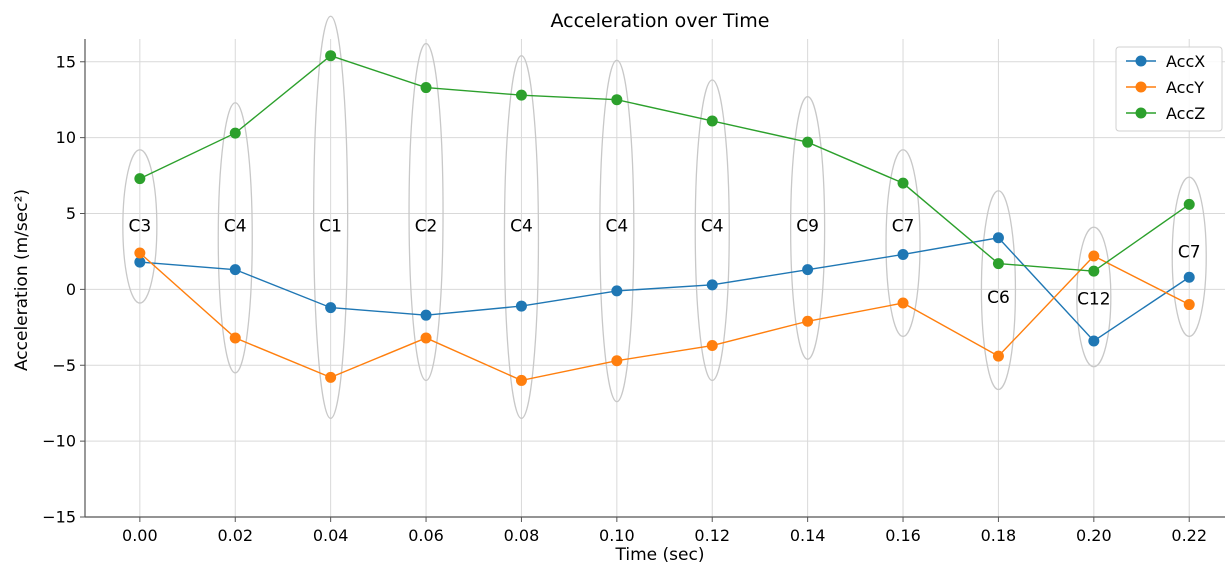 The width and height of the screenshot is (1225, 566). Describe the element at coordinates (1185, 113) in the screenshot. I see `legend-label-accz: AccZ` at that location.